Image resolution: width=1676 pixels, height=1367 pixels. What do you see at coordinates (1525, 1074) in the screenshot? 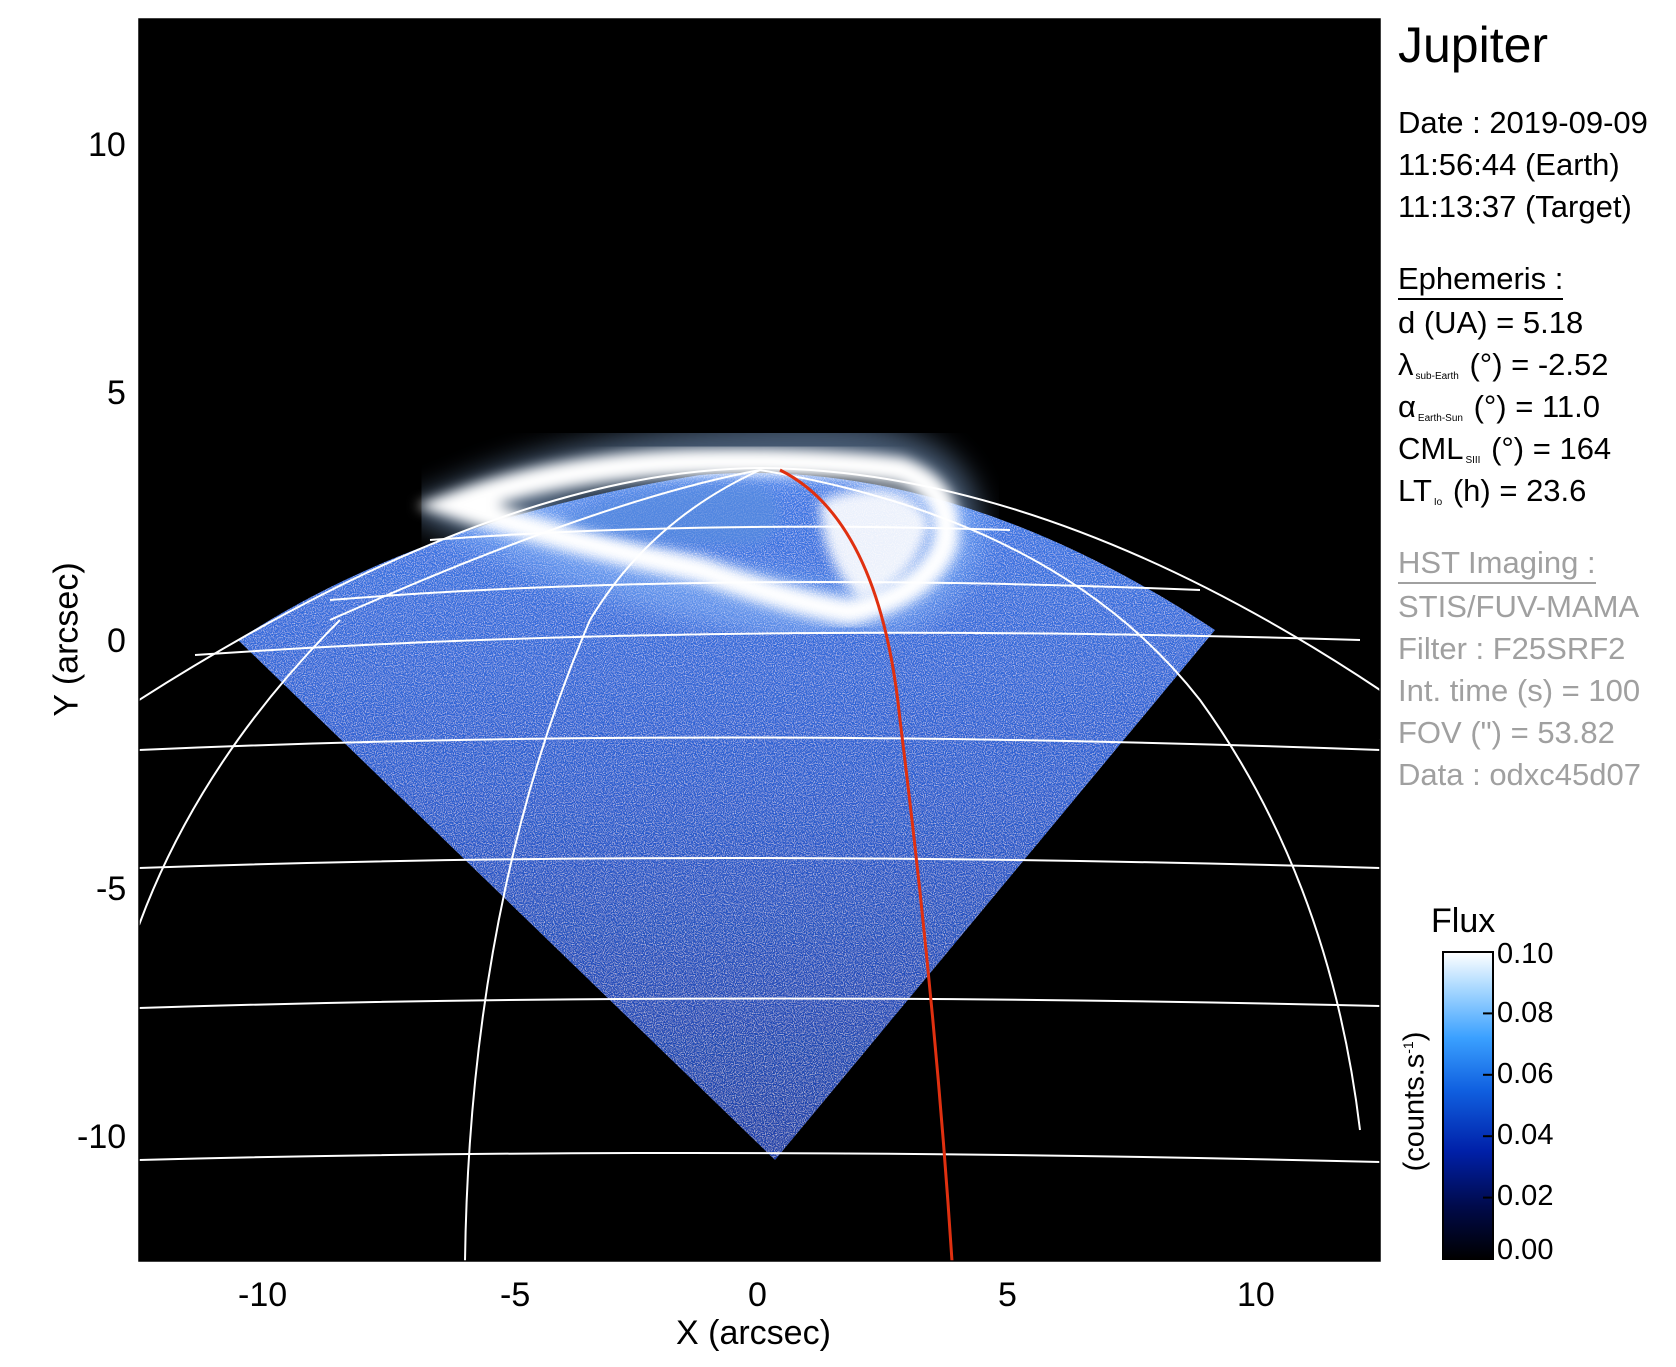
I see `colorbar-tick-label: 0.06` at bounding box center [1525, 1074].